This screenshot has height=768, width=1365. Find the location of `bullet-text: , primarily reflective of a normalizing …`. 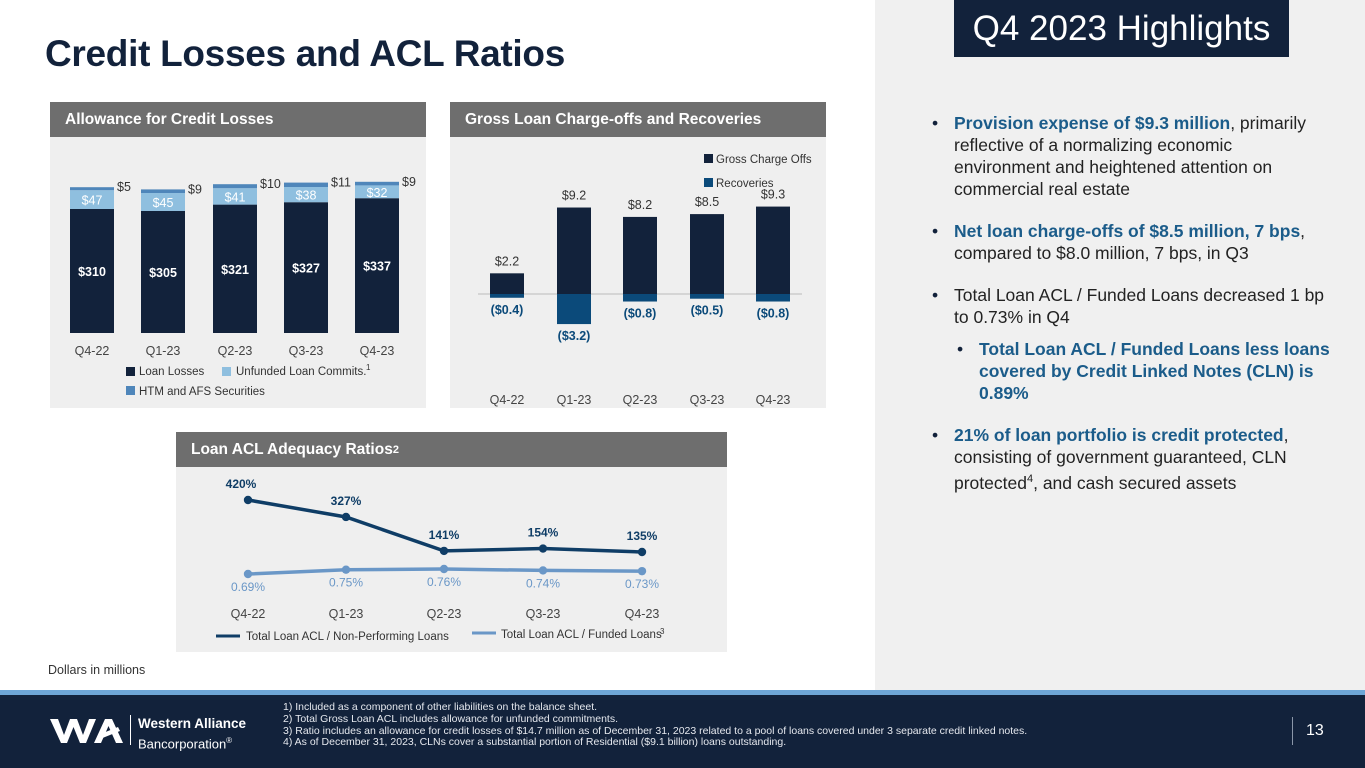

bullet-text: , primarily reflective of a normalizing … is located at coordinates (1130, 156).